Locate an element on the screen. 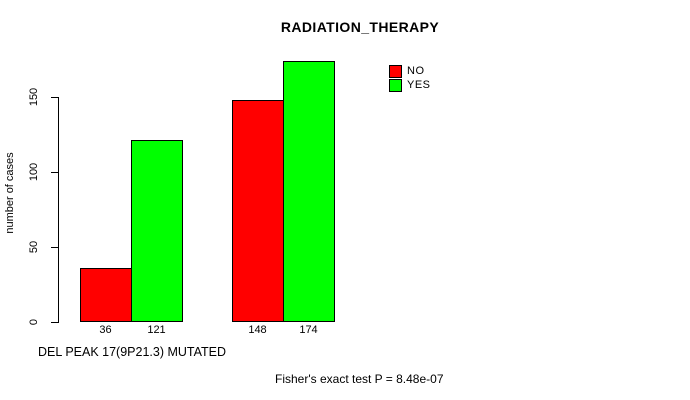  bar-no-group2 is located at coordinates (258, 211).